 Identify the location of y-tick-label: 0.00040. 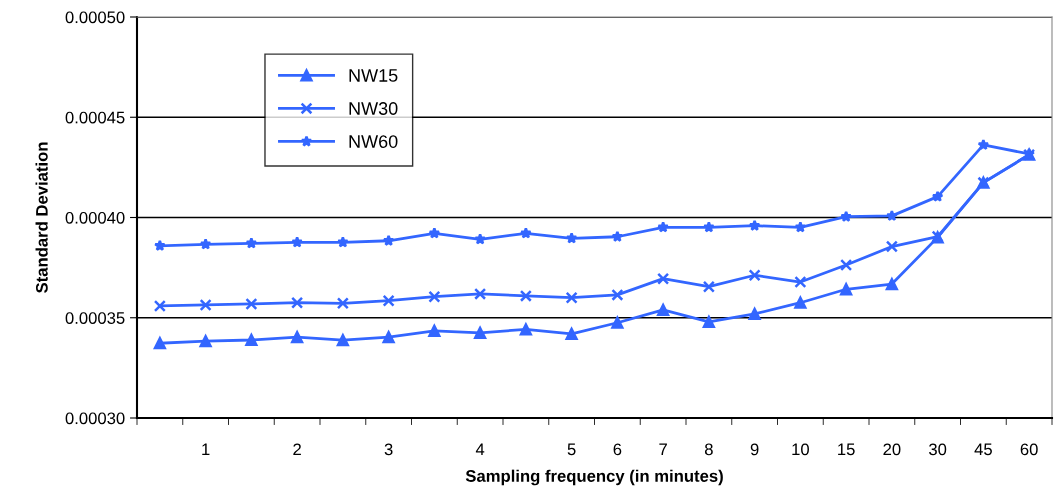
(95, 217).